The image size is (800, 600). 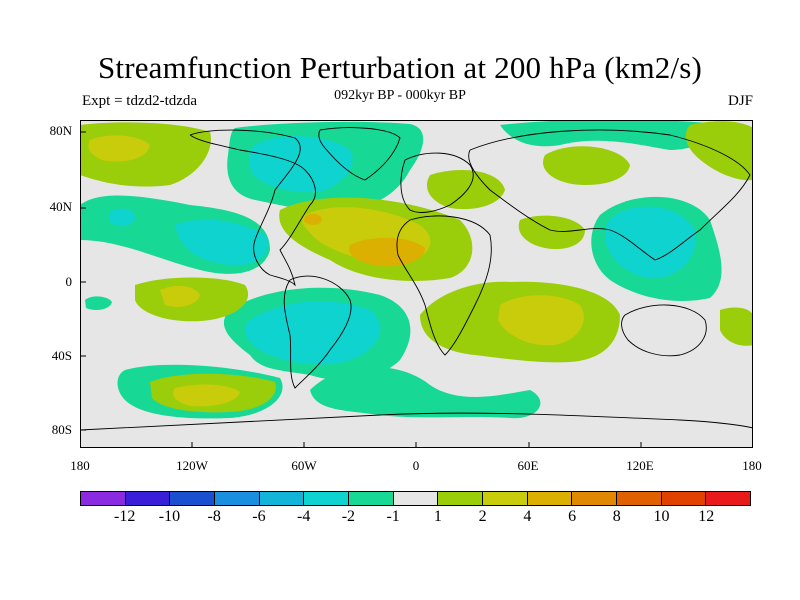 What do you see at coordinates (313, 219) in the screenshot?
I see `atlantic-strongest-positive-region` at bounding box center [313, 219].